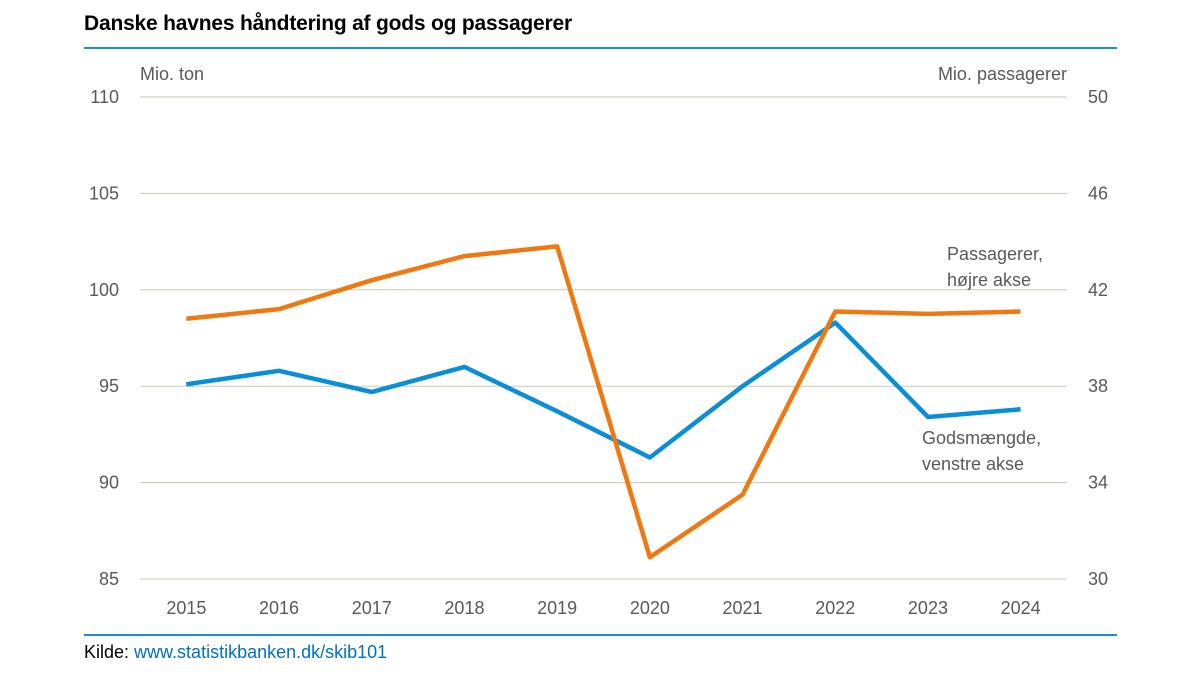 Image resolution: width=1200 pixels, height=685 pixels. Describe the element at coordinates (261, 652) in the screenshot. I see `source-link: www.statistikbanken.dk/skib101` at that location.